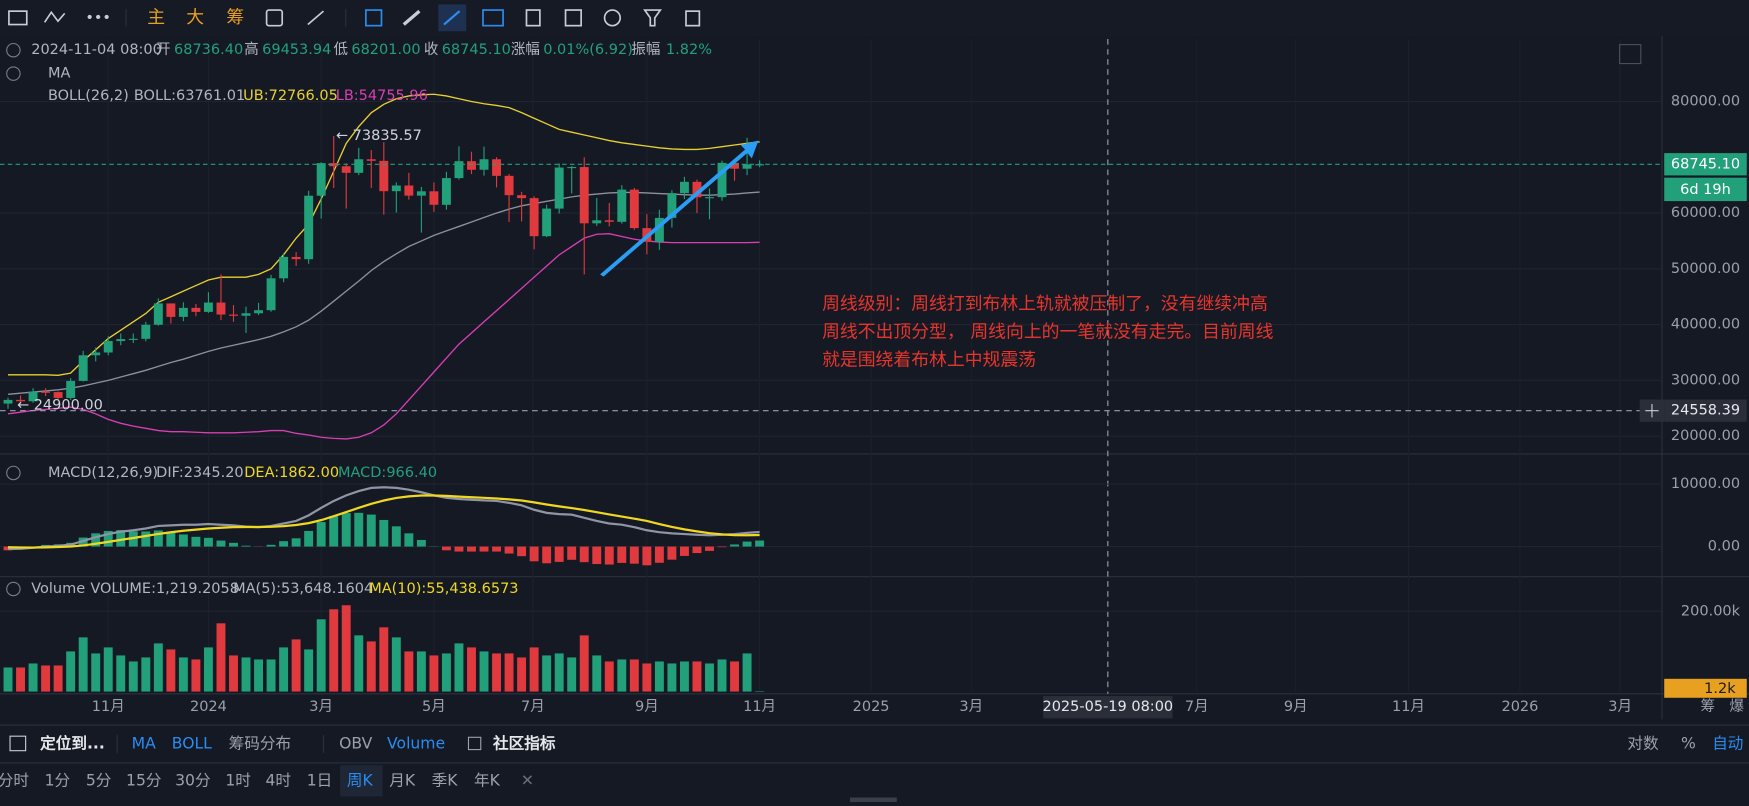 Image resolution: width=1749 pixels, height=806 pixels. Describe the element at coordinates (647, 707) in the screenshot. I see `x-tick-label: 9月` at that location.